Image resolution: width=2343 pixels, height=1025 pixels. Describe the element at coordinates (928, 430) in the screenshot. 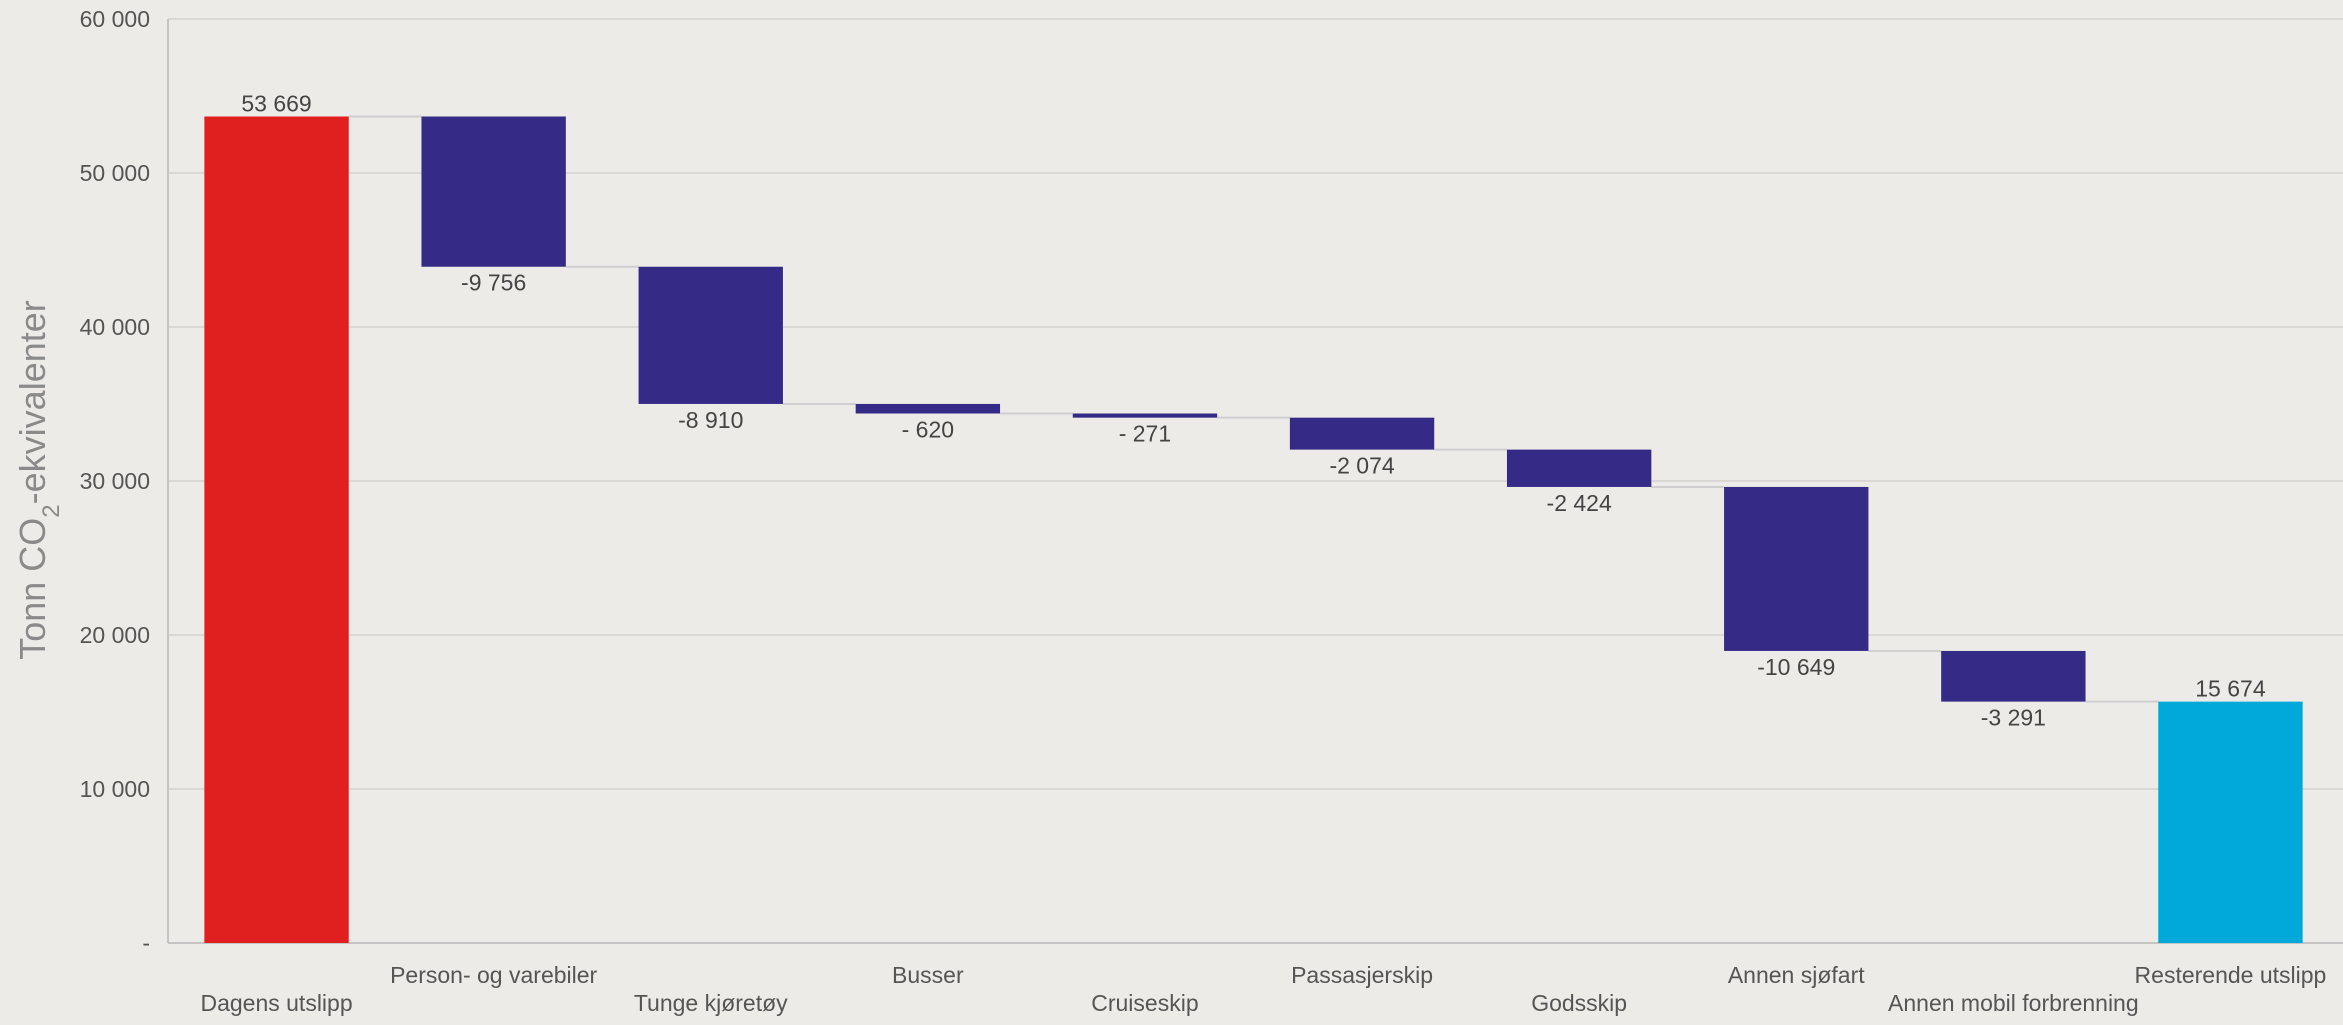

I see `data-label: - 620` at that location.